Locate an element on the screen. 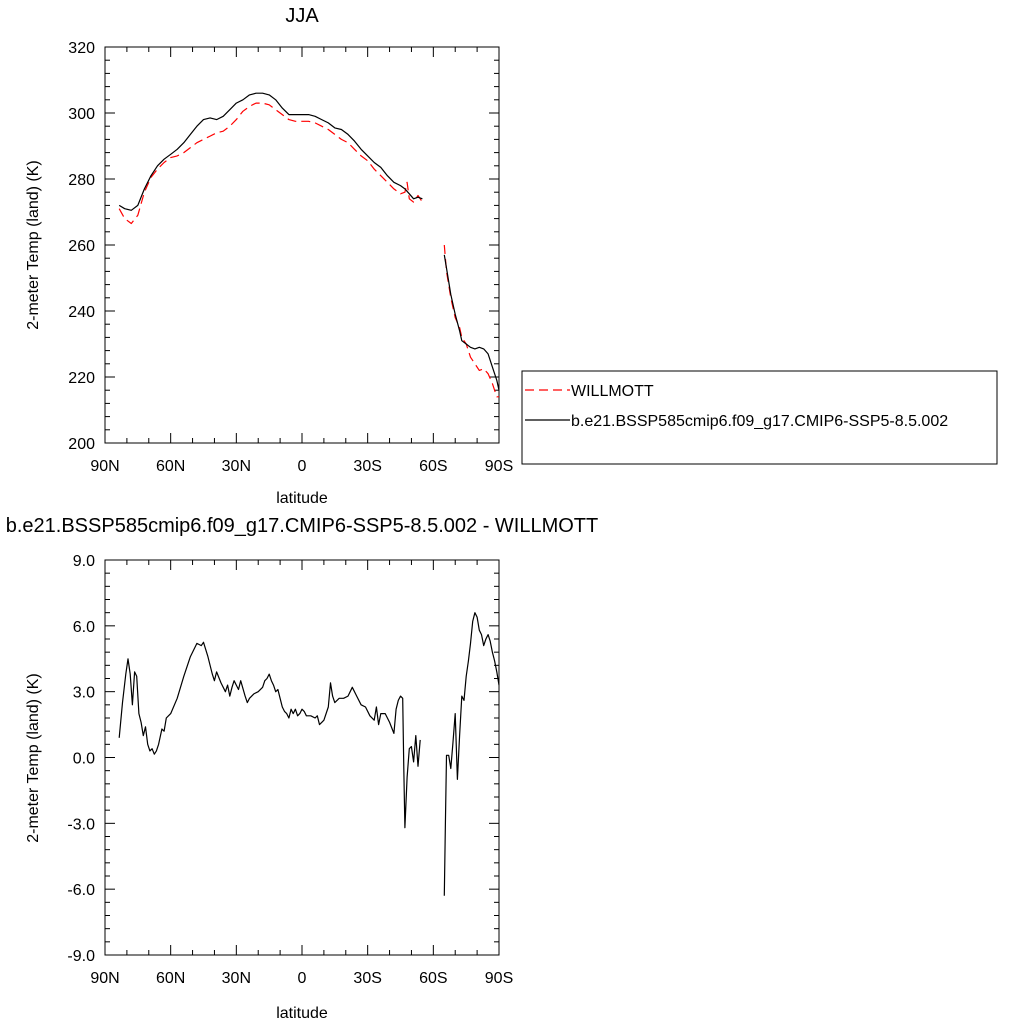 The image size is (1024, 1024). y-tick-label: 220 is located at coordinates (81, 378).